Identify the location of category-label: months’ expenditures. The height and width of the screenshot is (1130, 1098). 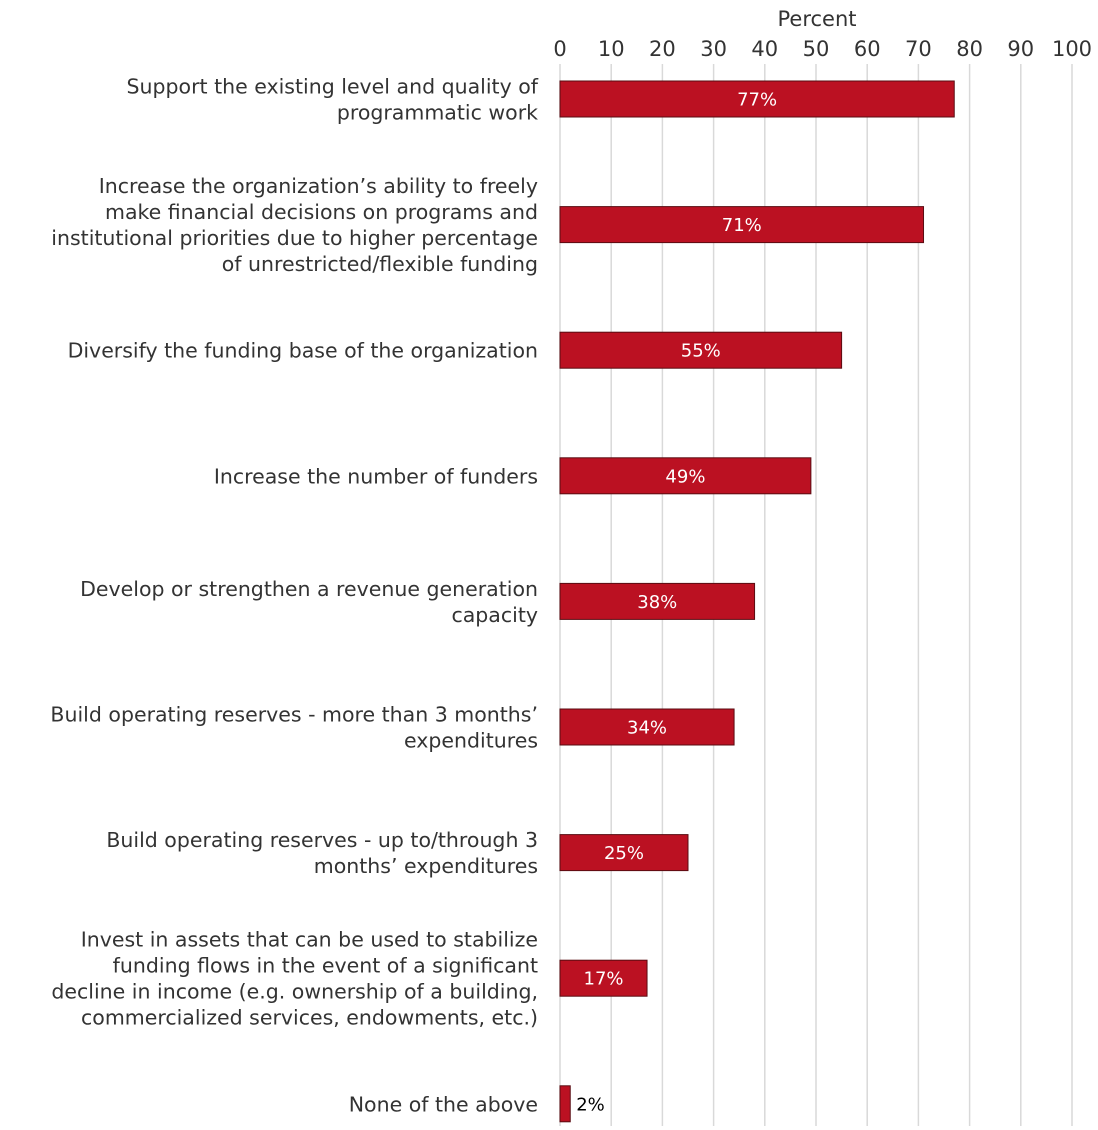
(426, 866).